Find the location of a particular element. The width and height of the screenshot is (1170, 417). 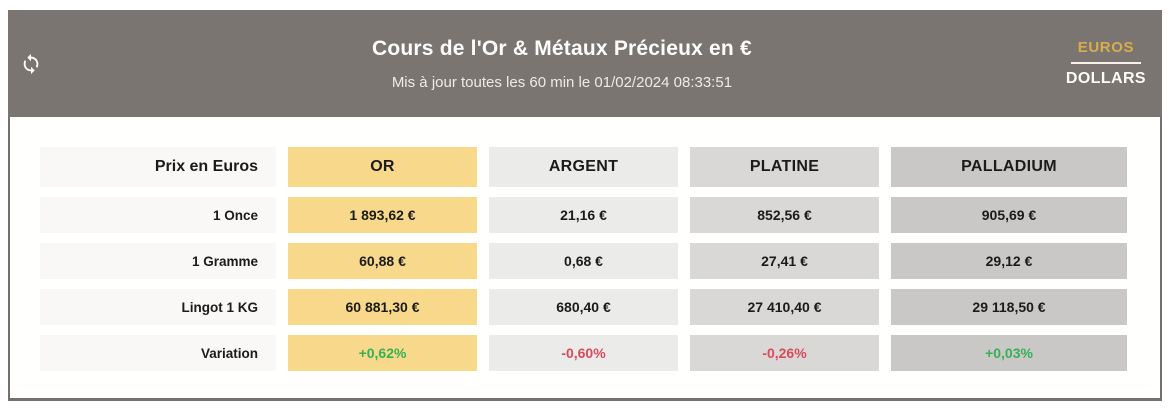

page-title: Cours de l'Or & Métaux Précieux en € is located at coordinates (562, 48).